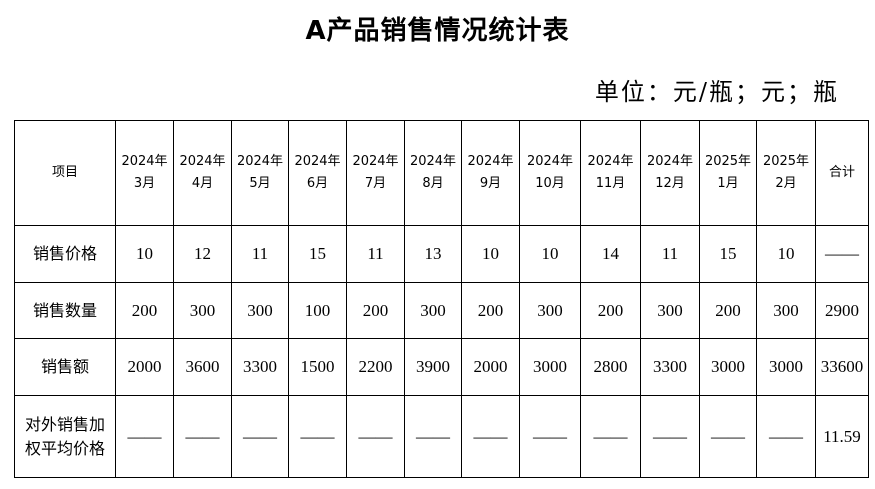  Describe the element at coordinates (842, 173) in the screenshot. I see `header-cell: 合计` at that location.